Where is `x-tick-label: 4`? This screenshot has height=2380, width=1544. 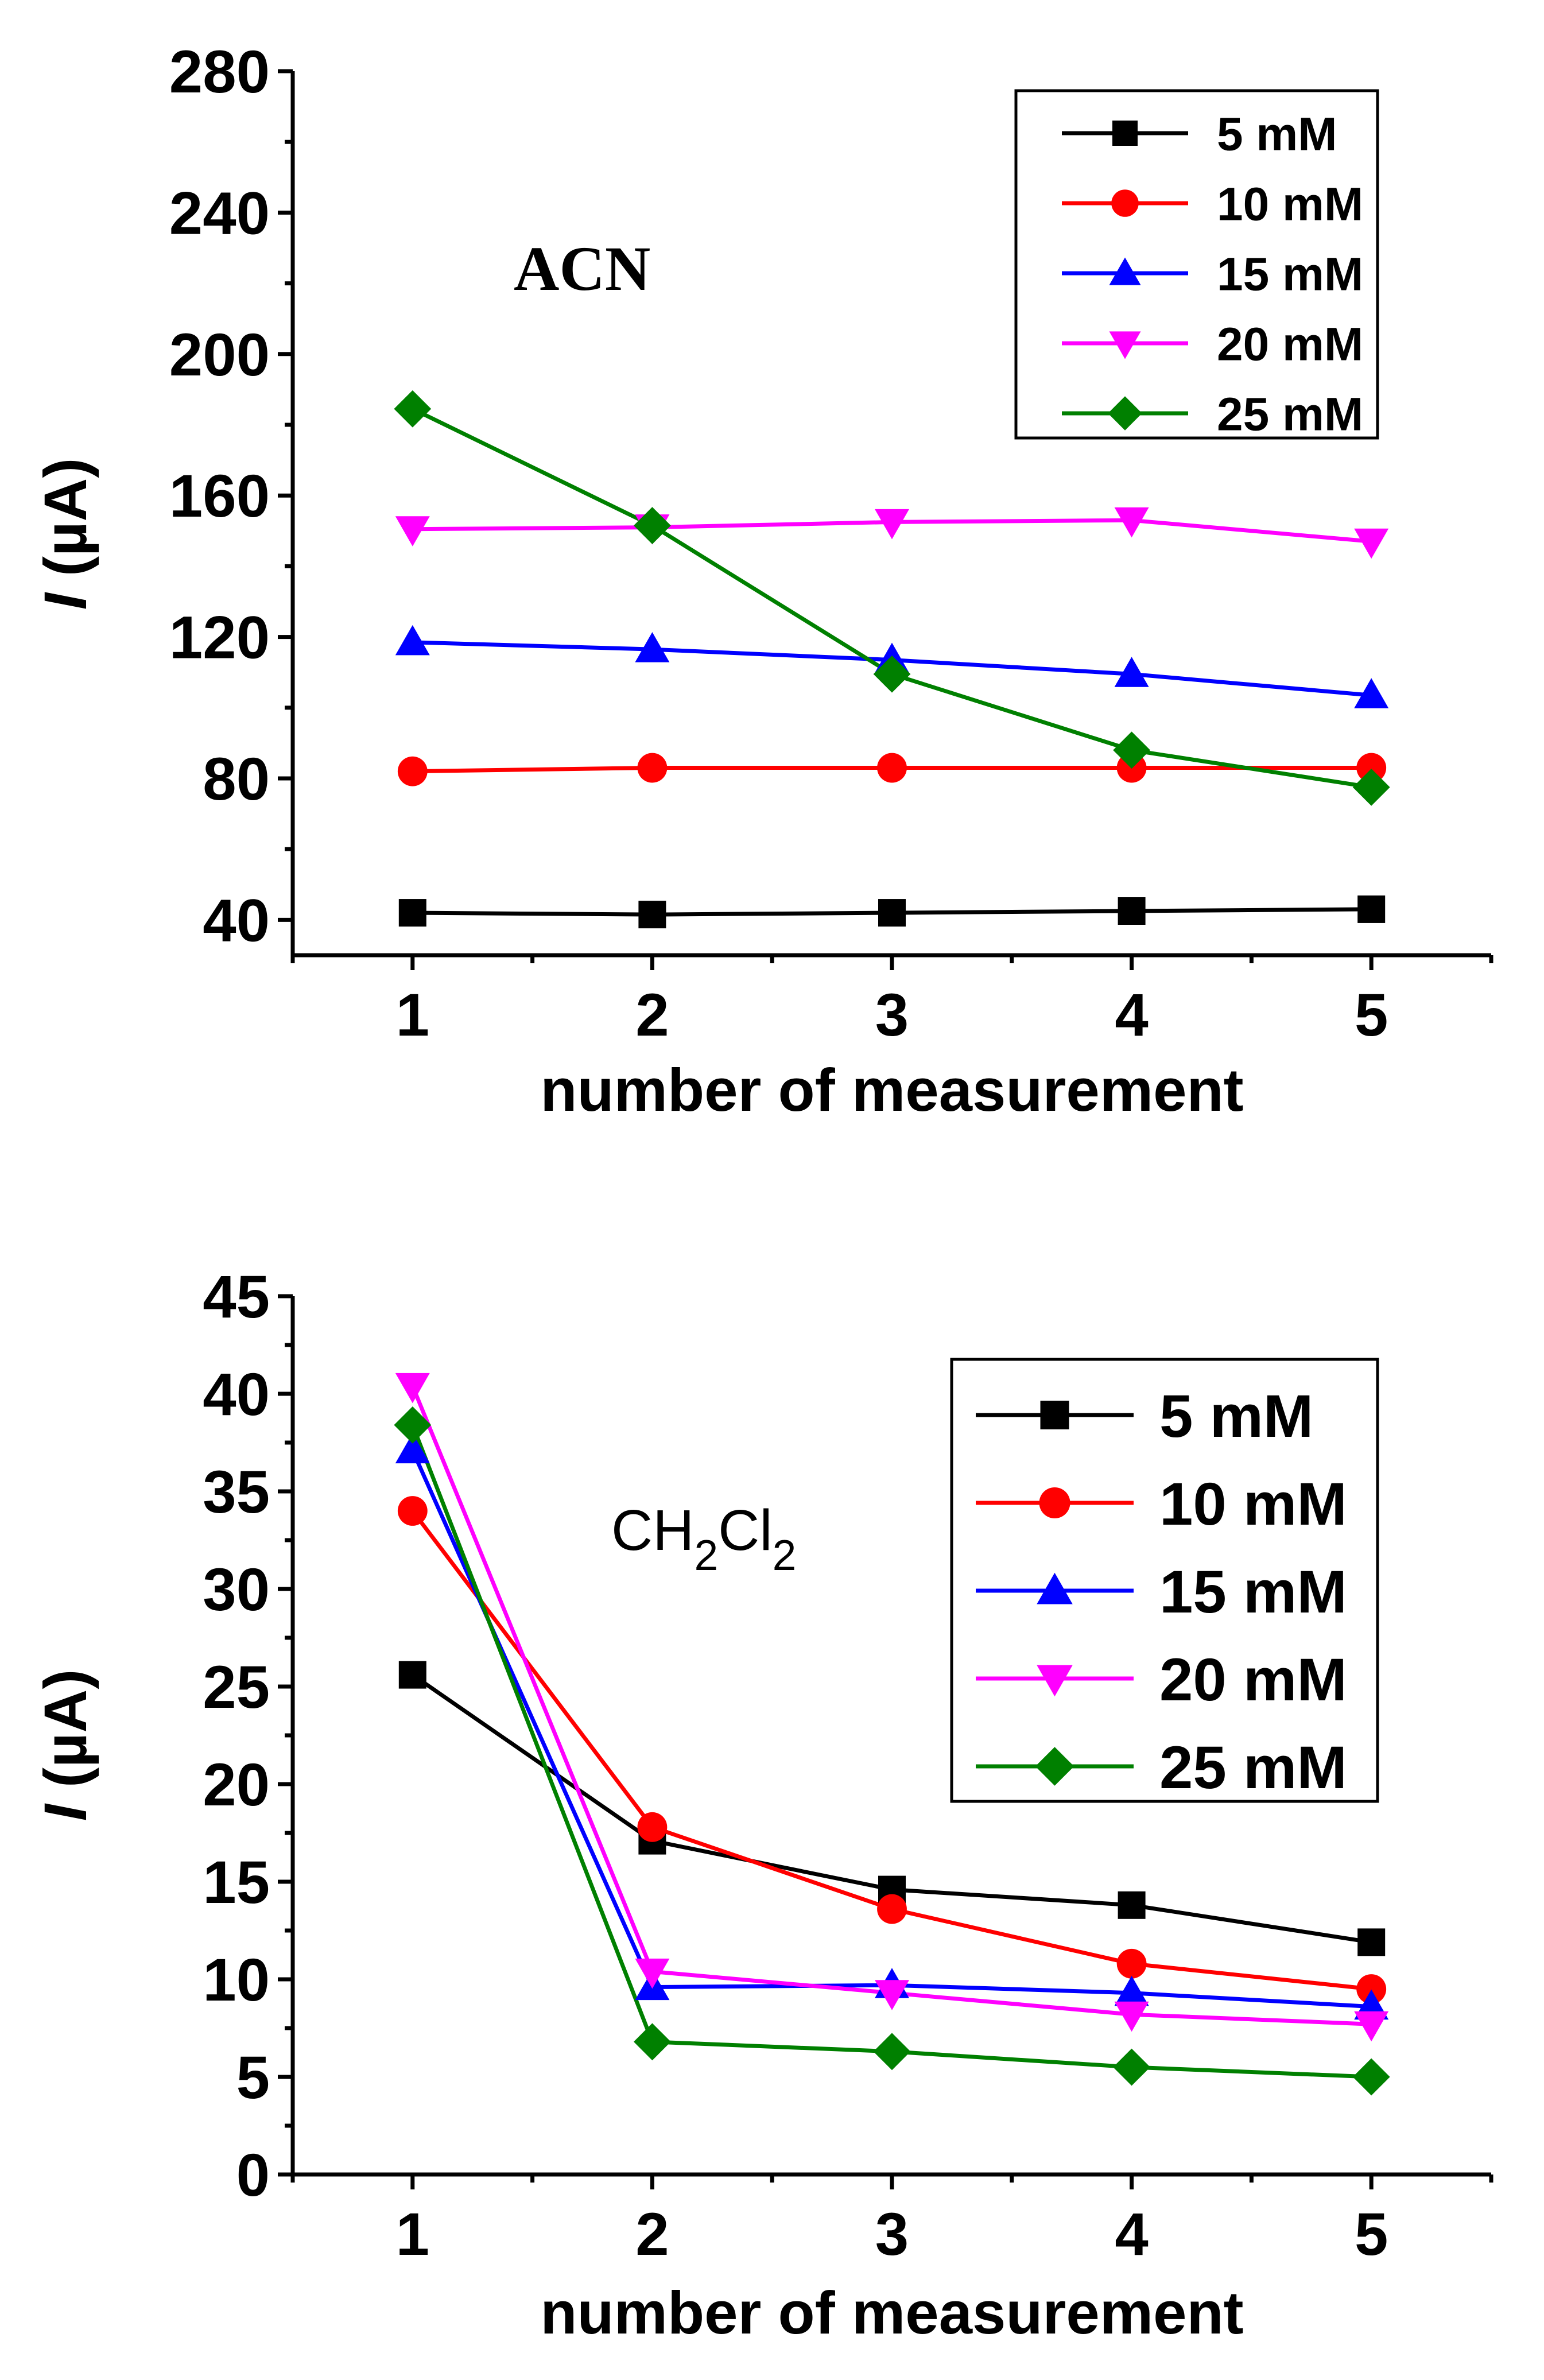 x-tick-label: 4 is located at coordinates (1131, 2234).